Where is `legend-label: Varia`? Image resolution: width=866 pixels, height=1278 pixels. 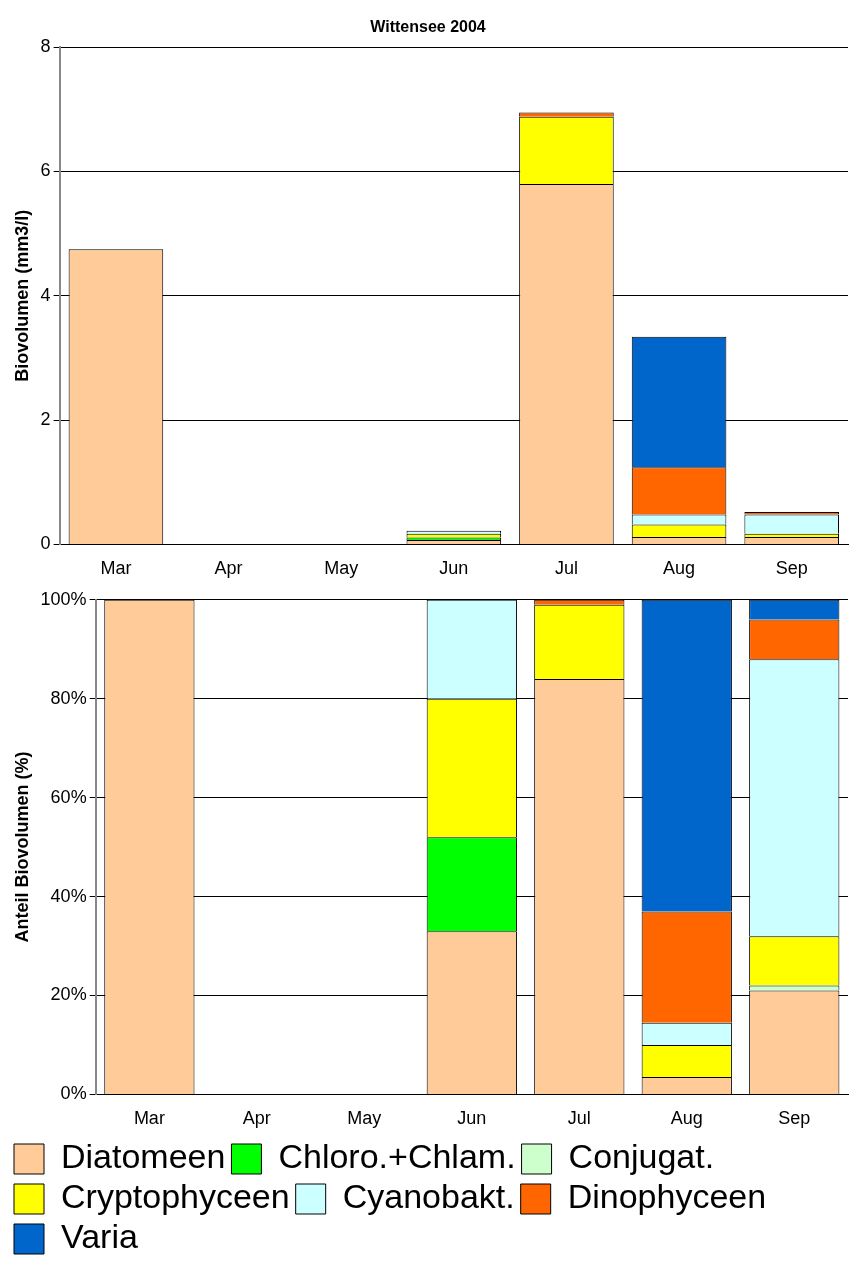
legend-label: Varia is located at coordinates (99, 1236).